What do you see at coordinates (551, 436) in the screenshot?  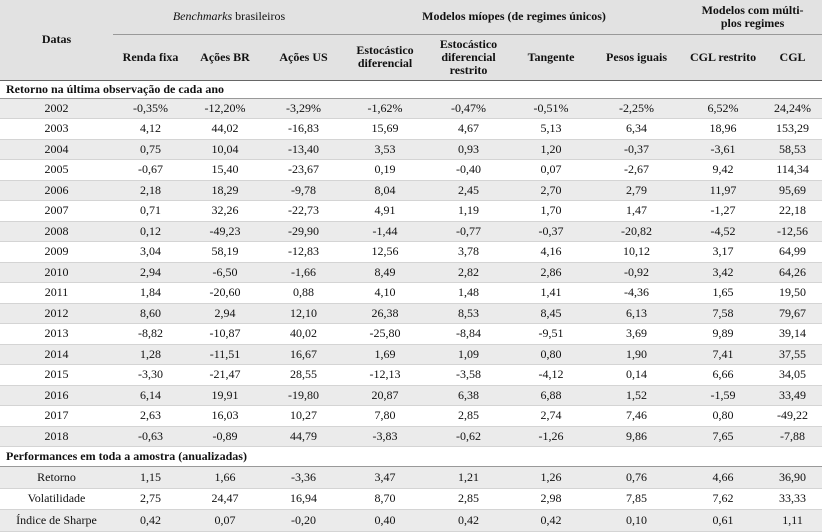 I see `value-cell: -1,26` at bounding box center [551, 436].